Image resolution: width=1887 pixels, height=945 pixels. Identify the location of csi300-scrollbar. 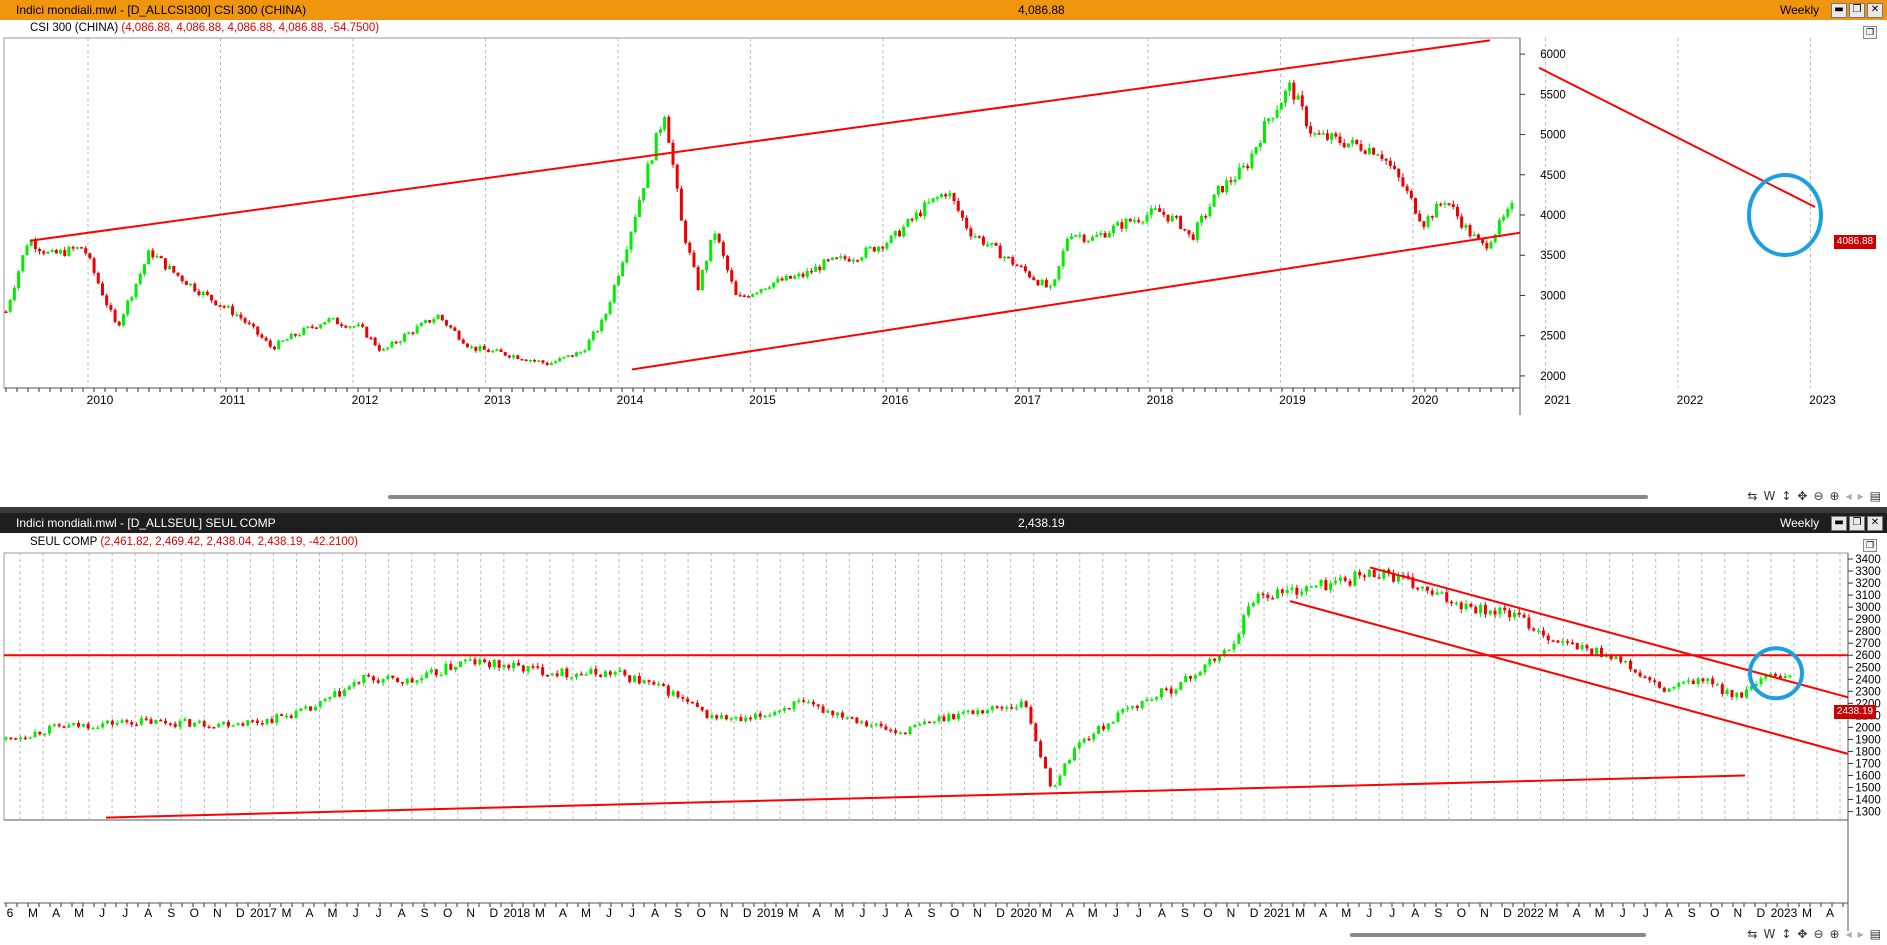
(1018, 497).